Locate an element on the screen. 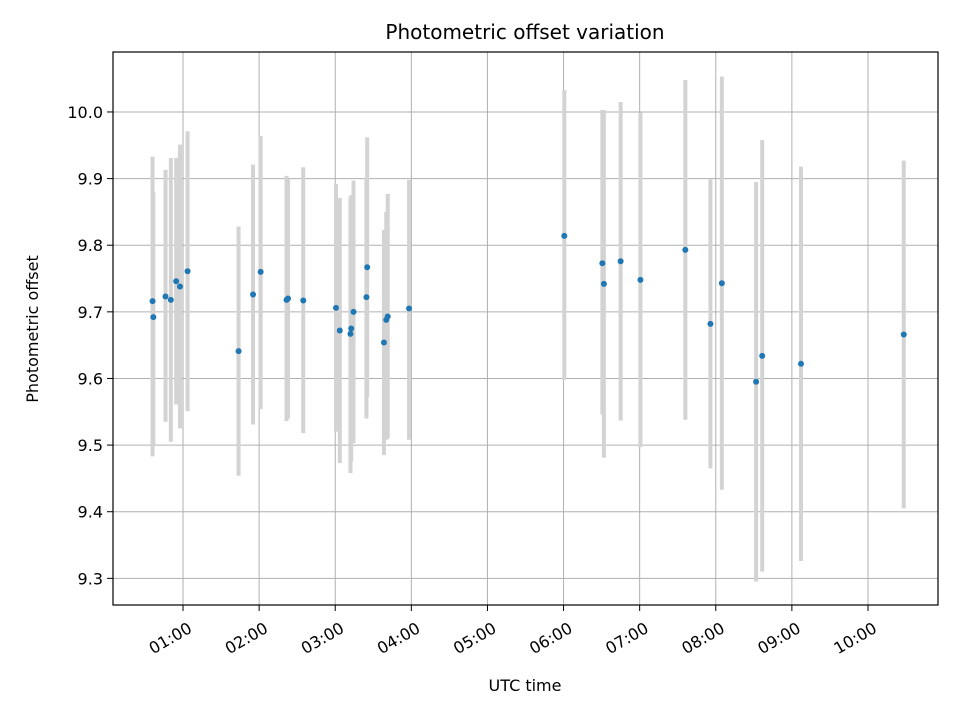 The width and height of the screenshot is (960, 720). chart-title: Photometric offset variation is located at coordinates (524, 32).